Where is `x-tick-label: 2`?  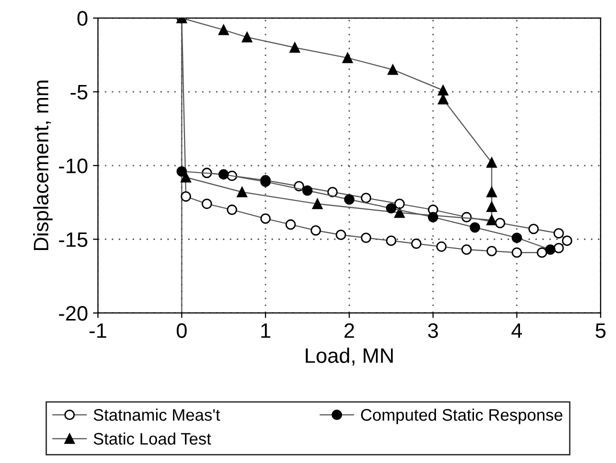 x-tick-label: 2 is located at coordinates (349, 330).